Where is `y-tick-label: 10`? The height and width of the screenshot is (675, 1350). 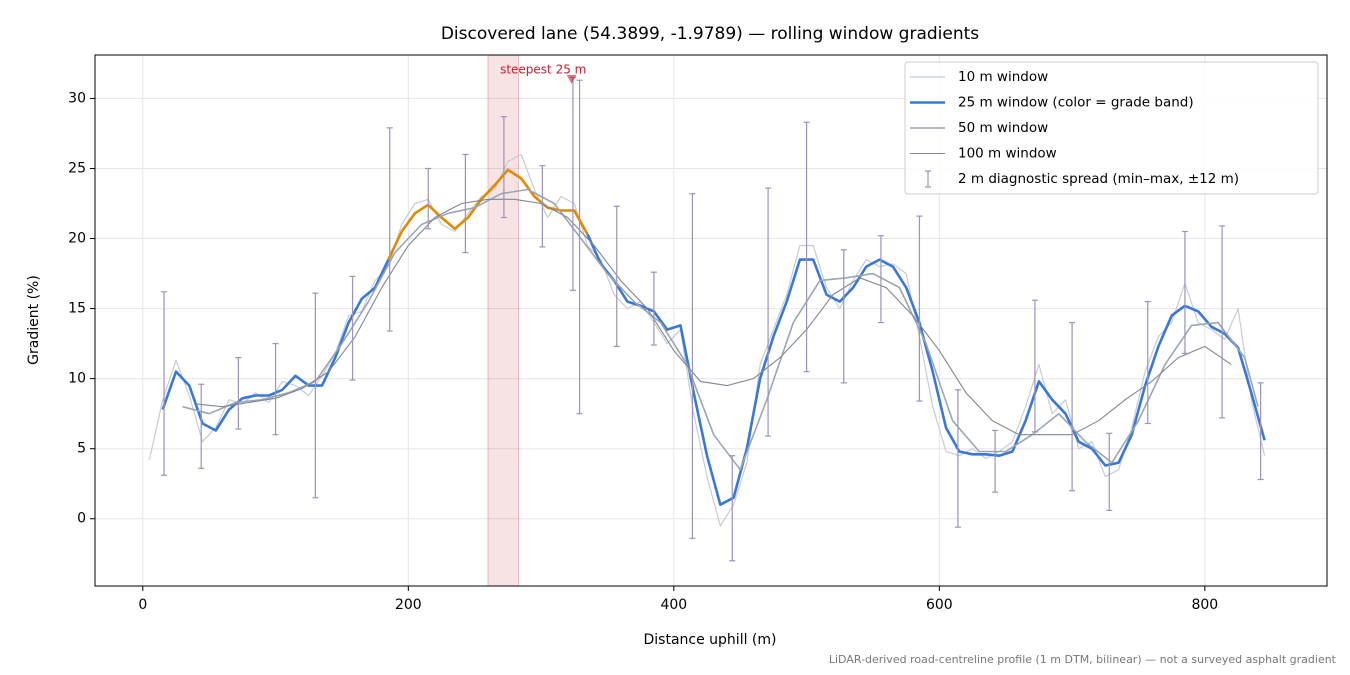
y-tick-label: 10 is located at coordinates (77, 379).